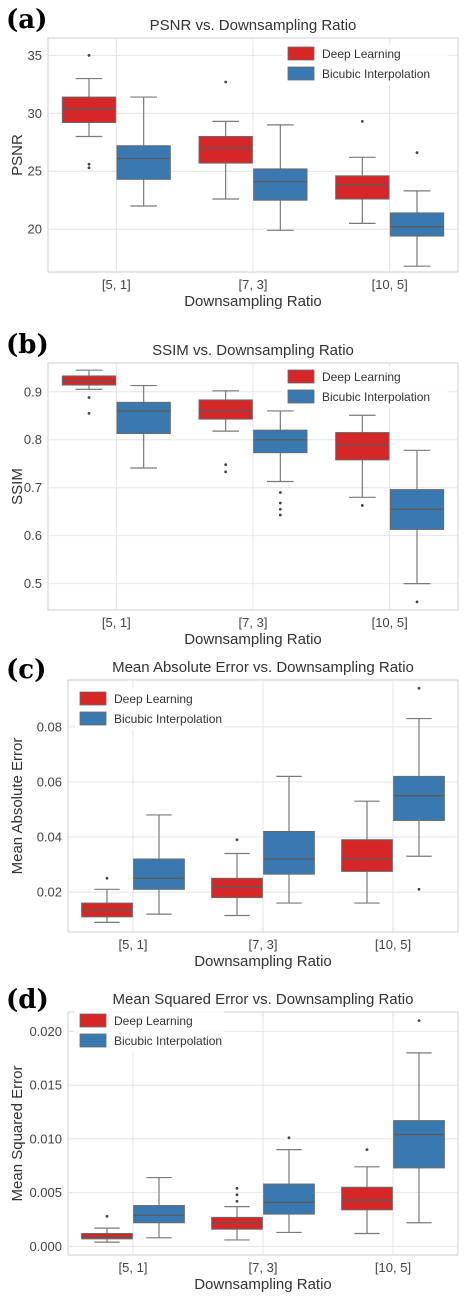  Describe the element at coordinates (33, 391) in the screenshot. I see `y-tick-label: 0.9` at that location.